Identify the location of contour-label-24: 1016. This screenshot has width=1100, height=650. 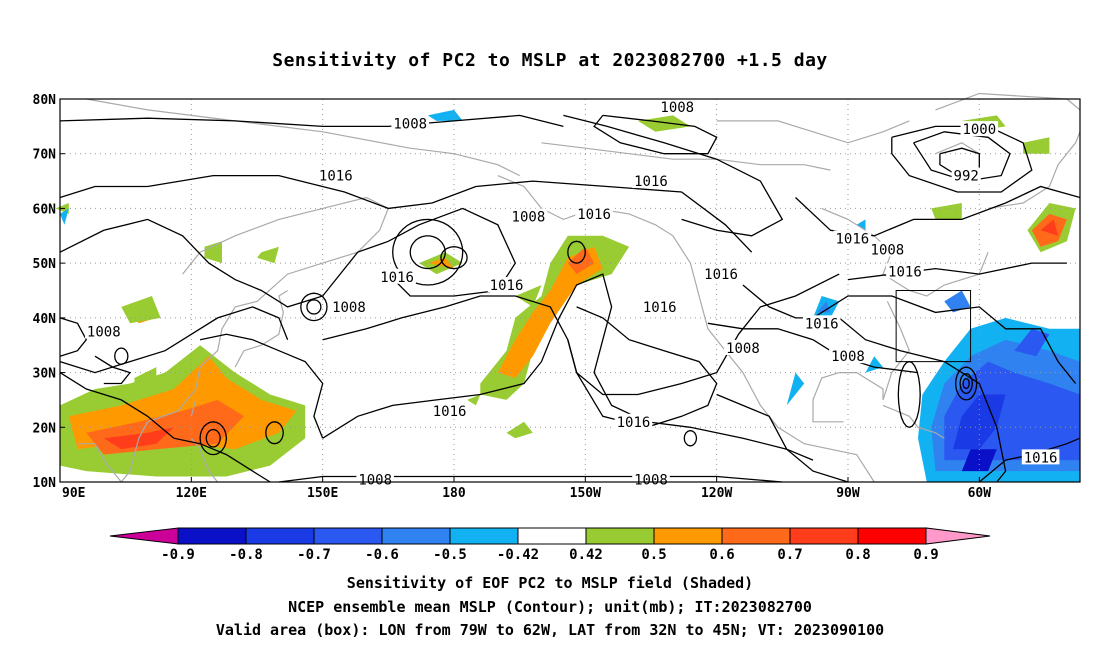
(1041, 458).